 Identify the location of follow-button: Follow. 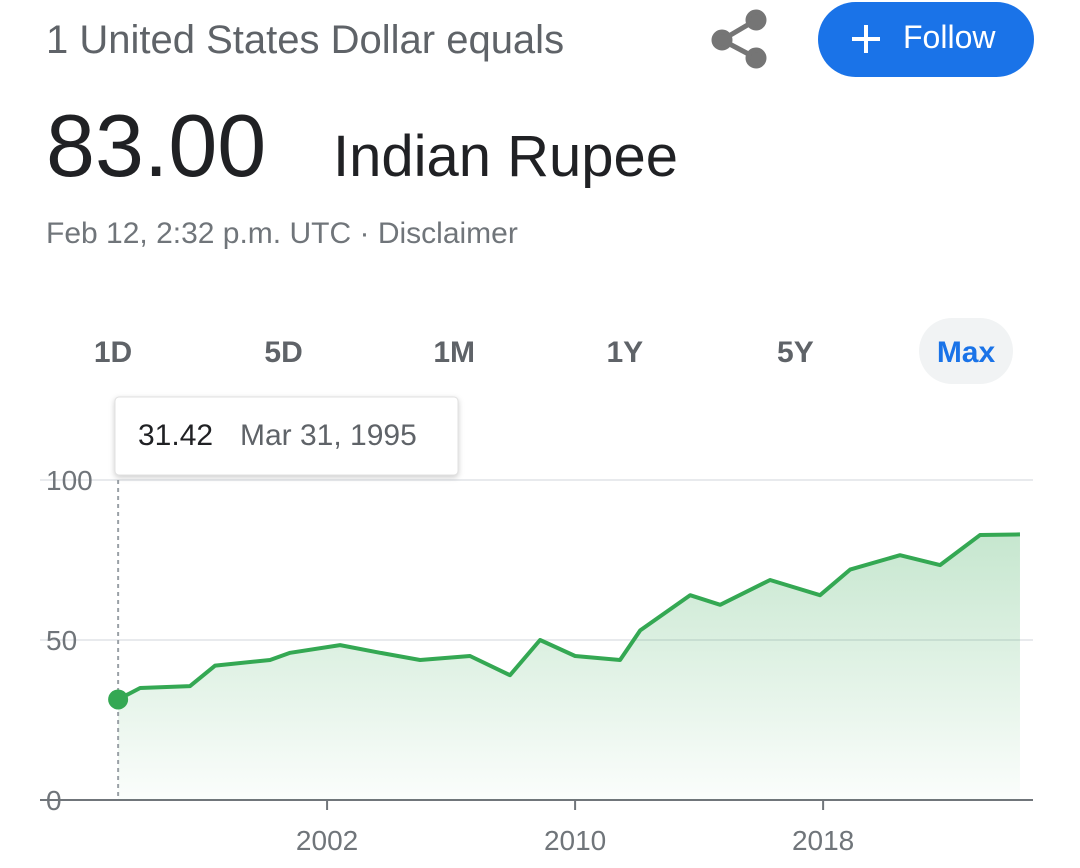
(926, 39).